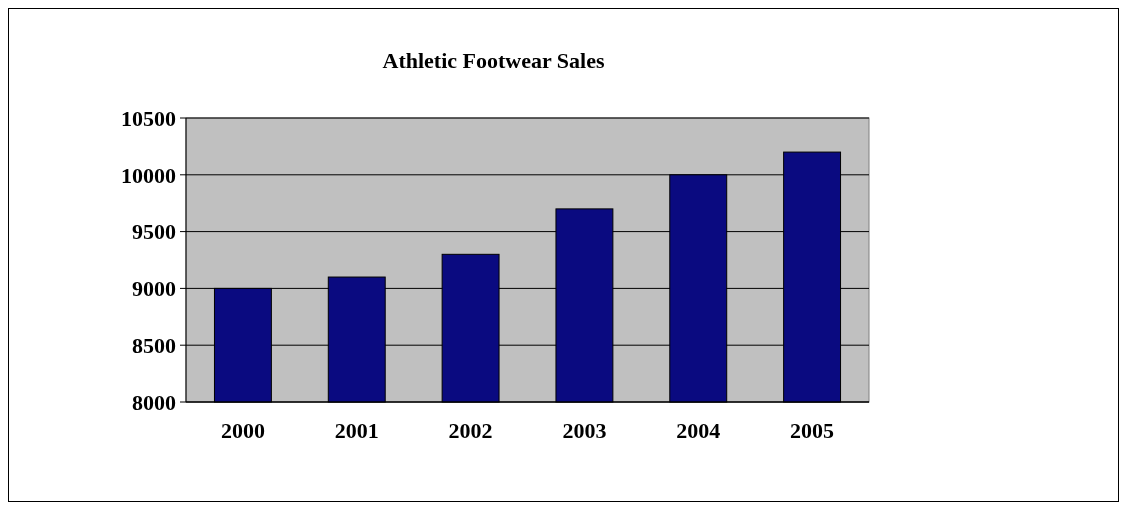  Describe the element at coordinates (812, 430) in the screenshot. I see `x-tick-label: 2005` at that location.